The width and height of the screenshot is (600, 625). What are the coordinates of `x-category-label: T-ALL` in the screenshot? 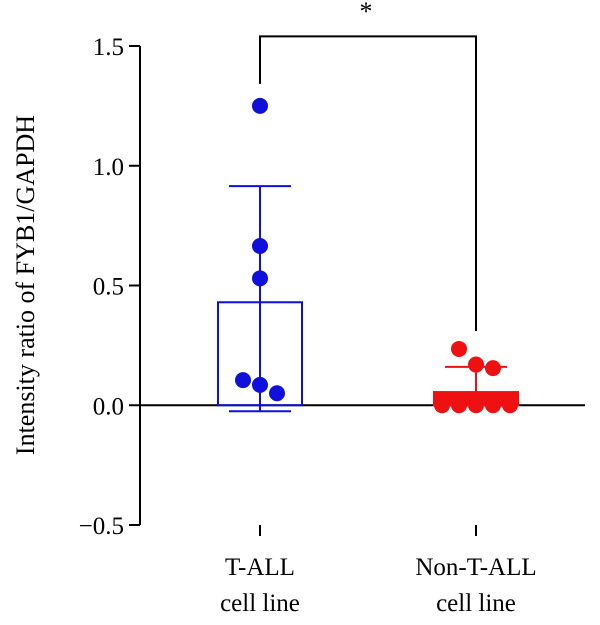 It's located at (260, 567).